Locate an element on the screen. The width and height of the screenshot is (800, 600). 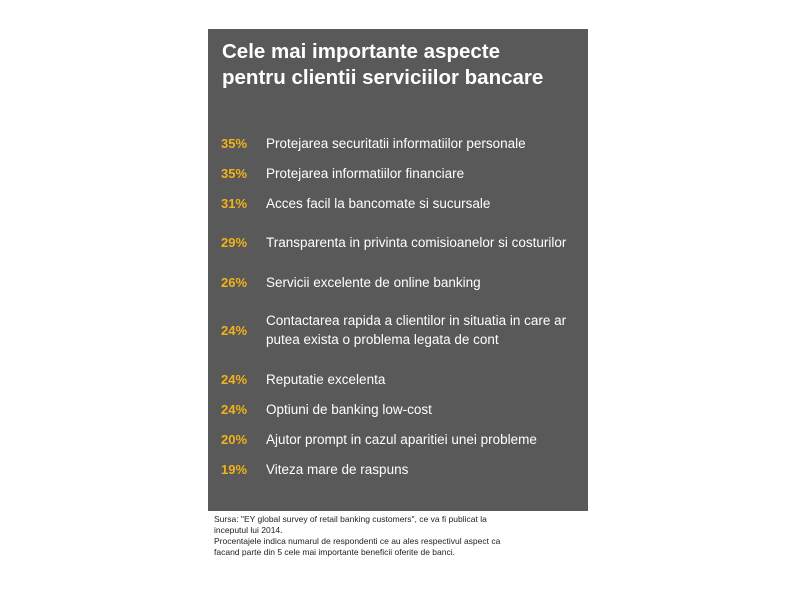
aspect-label: Protejarea informatiilor financiare is located at coordinates (365, 173).